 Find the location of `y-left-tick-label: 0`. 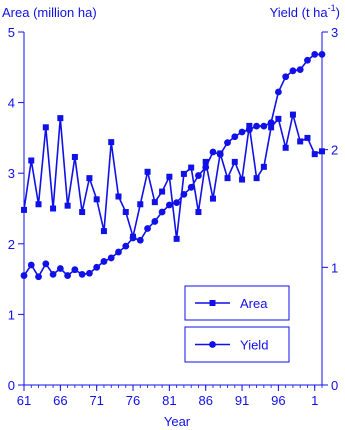

y-left-tick-label: 0 is located at coordinates (11, 385).